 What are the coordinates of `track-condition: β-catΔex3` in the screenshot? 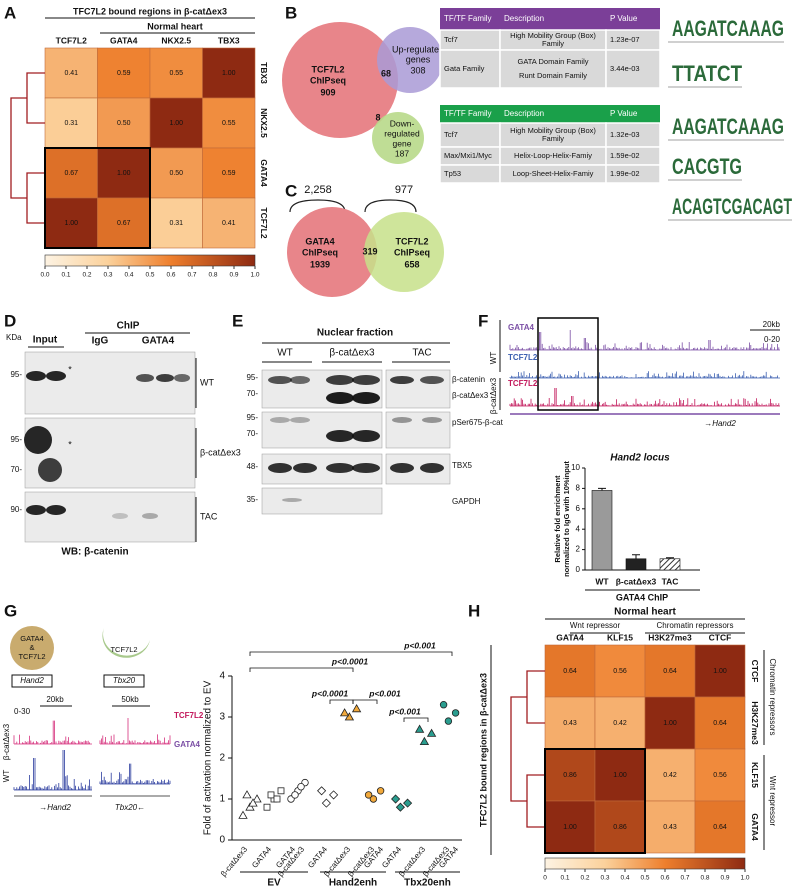 It's located at (493, 395).